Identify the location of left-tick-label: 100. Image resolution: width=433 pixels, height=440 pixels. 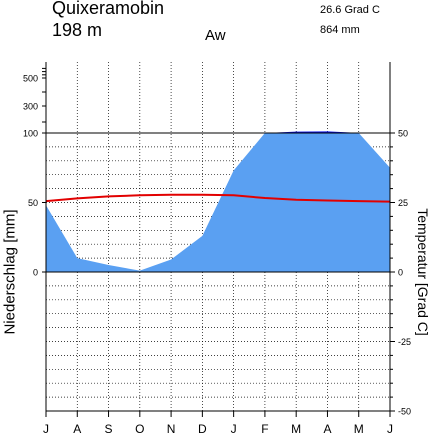
(30, 134).